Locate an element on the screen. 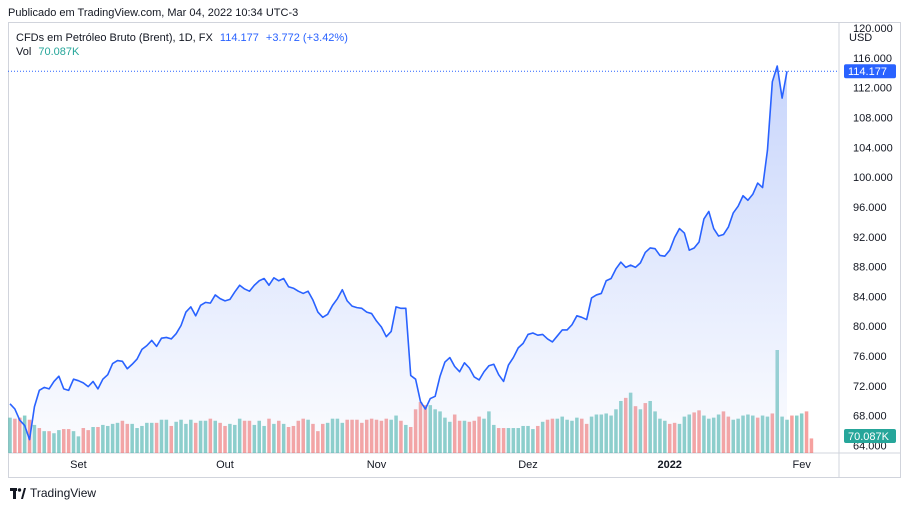 The height and width of the screenshot is (509, 911). price-tick-label: 64.000 is located at coordinates (870, 447).